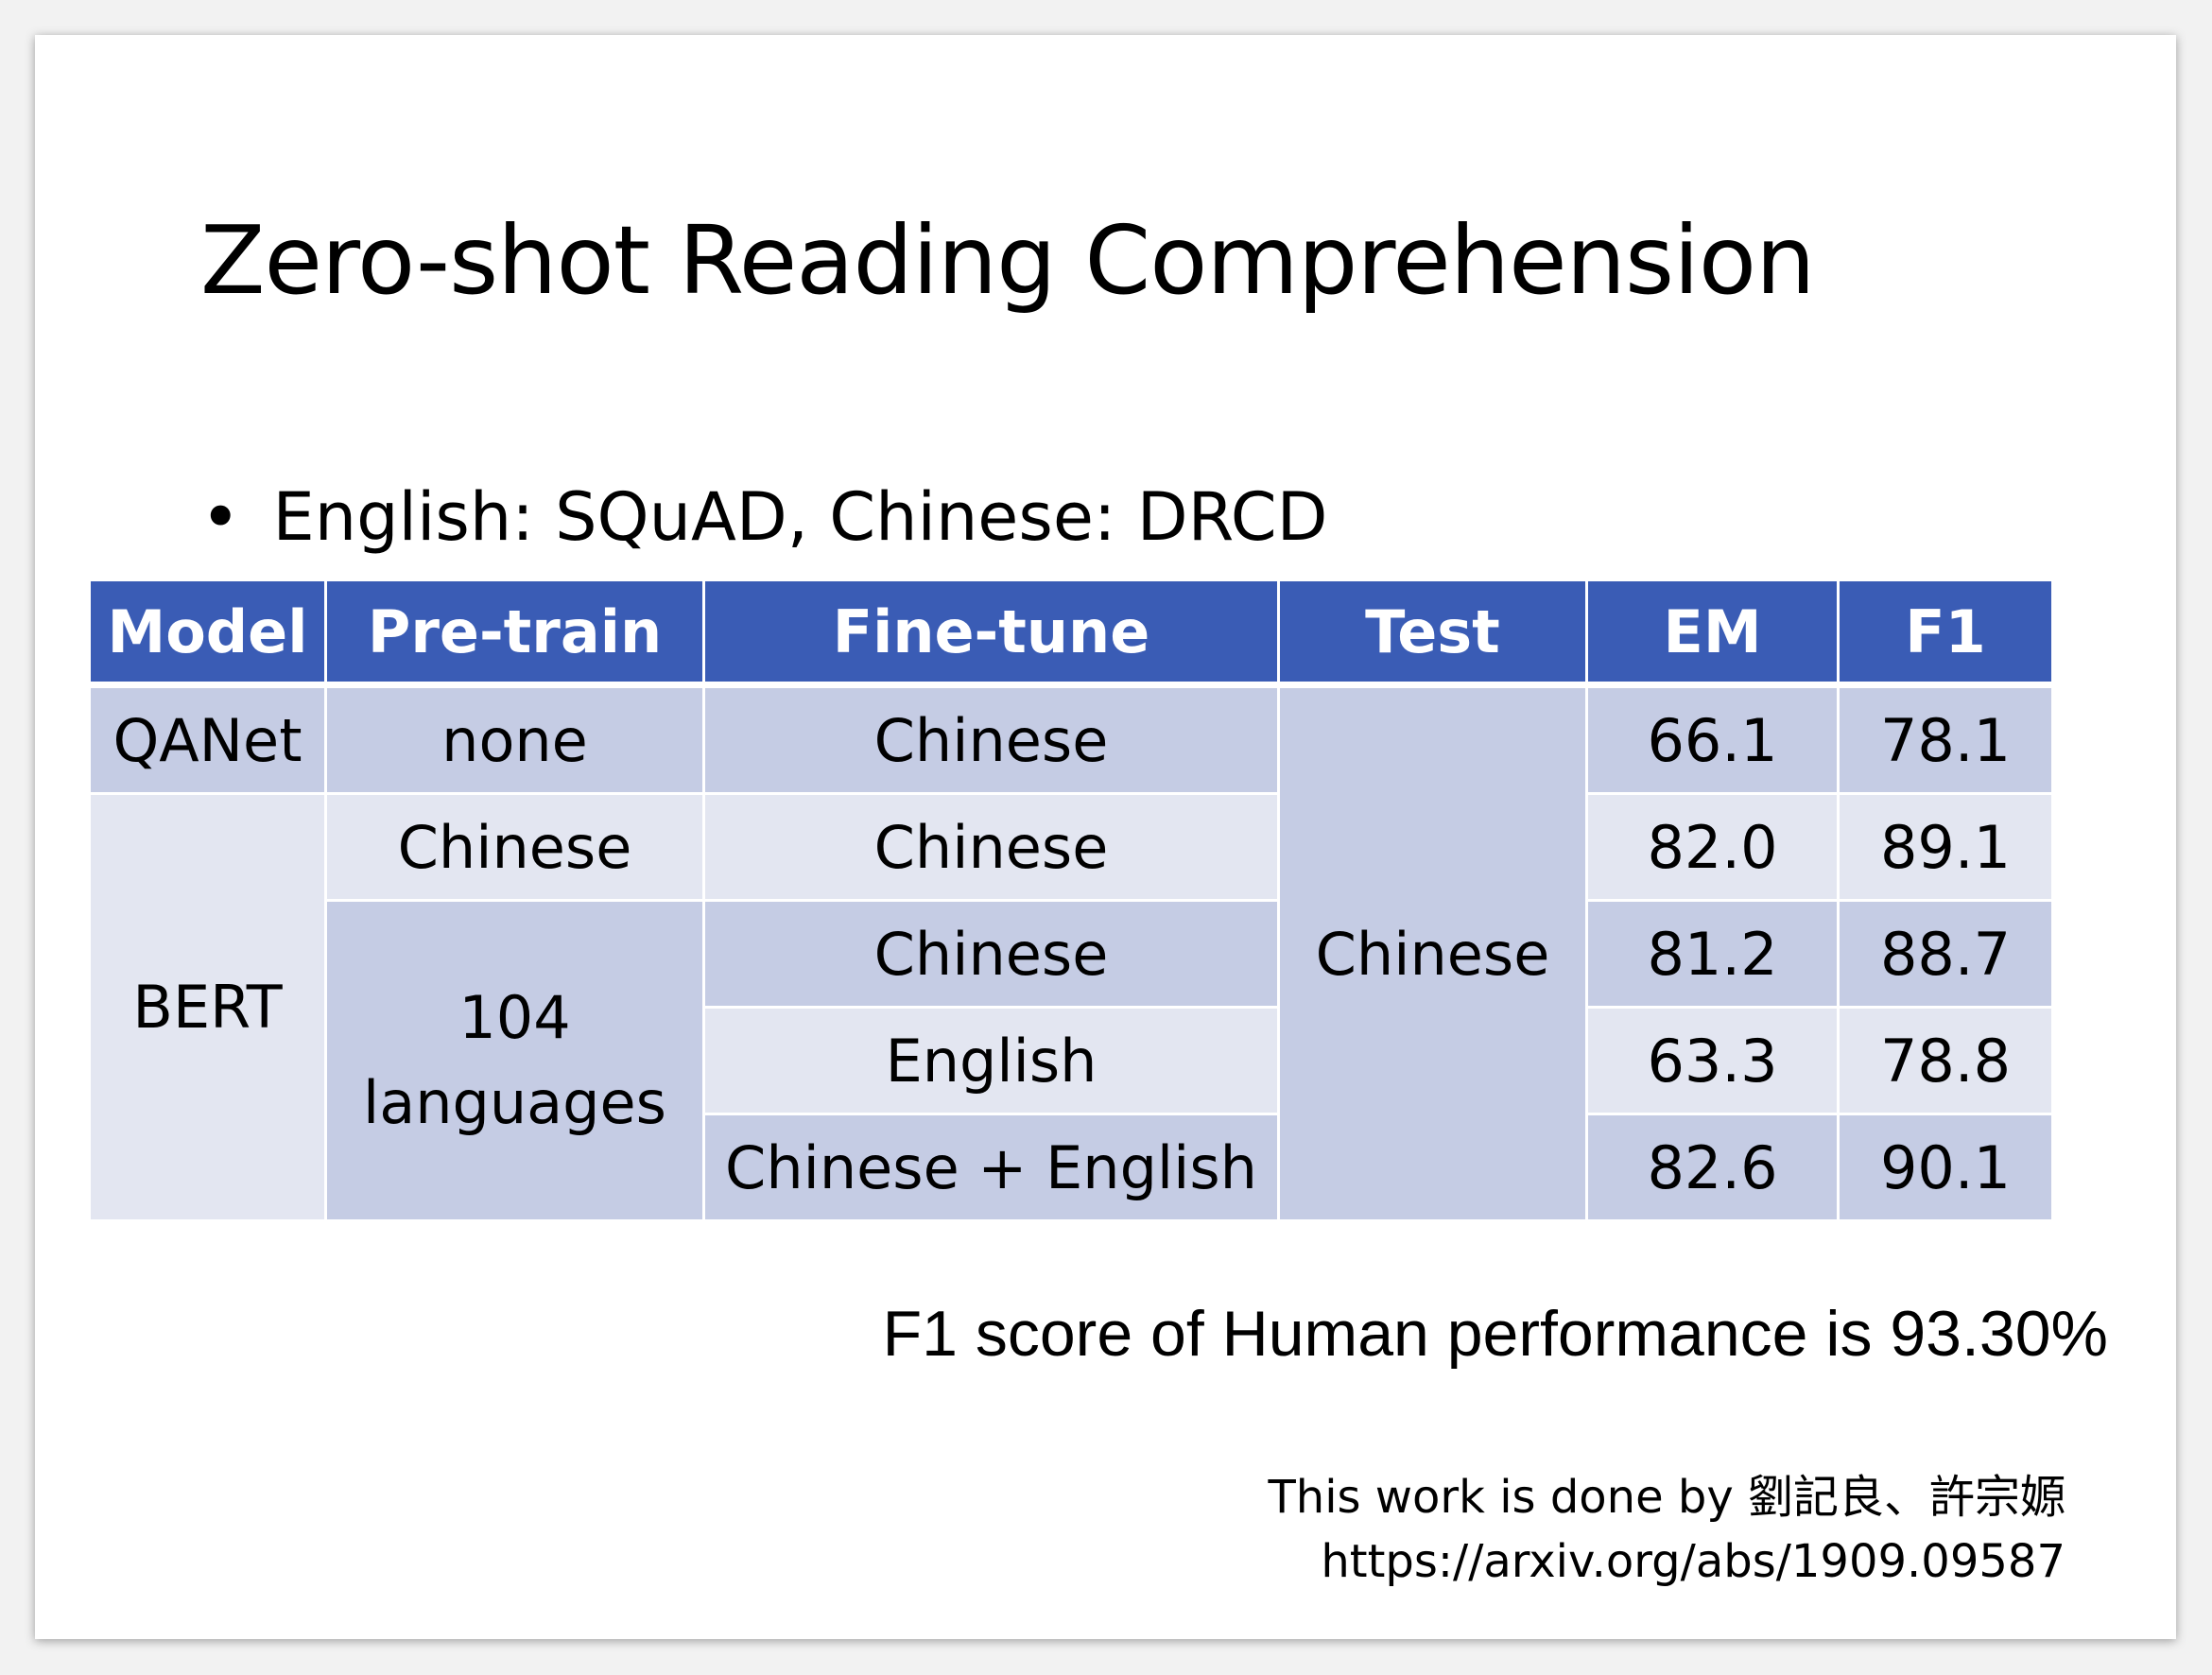 This screenshot has width=2212, height=1675. Describe the element at coordinates (1945, 633) in the screenshot. I see `header-f1: F1` at that location.